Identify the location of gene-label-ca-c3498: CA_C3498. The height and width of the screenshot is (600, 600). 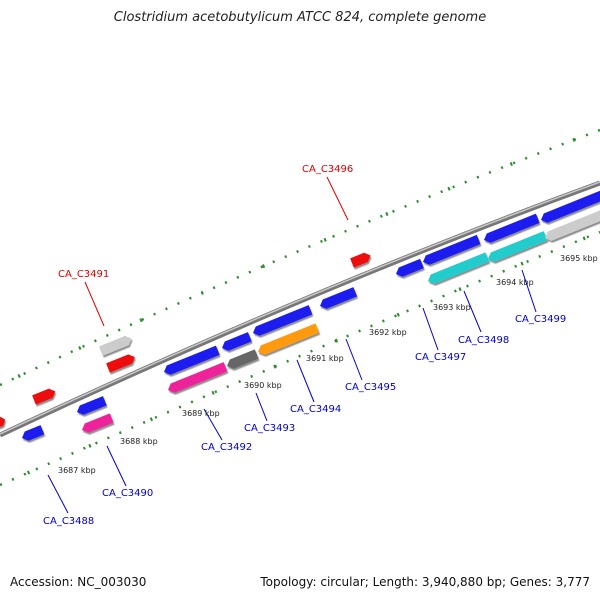
(483, 340).